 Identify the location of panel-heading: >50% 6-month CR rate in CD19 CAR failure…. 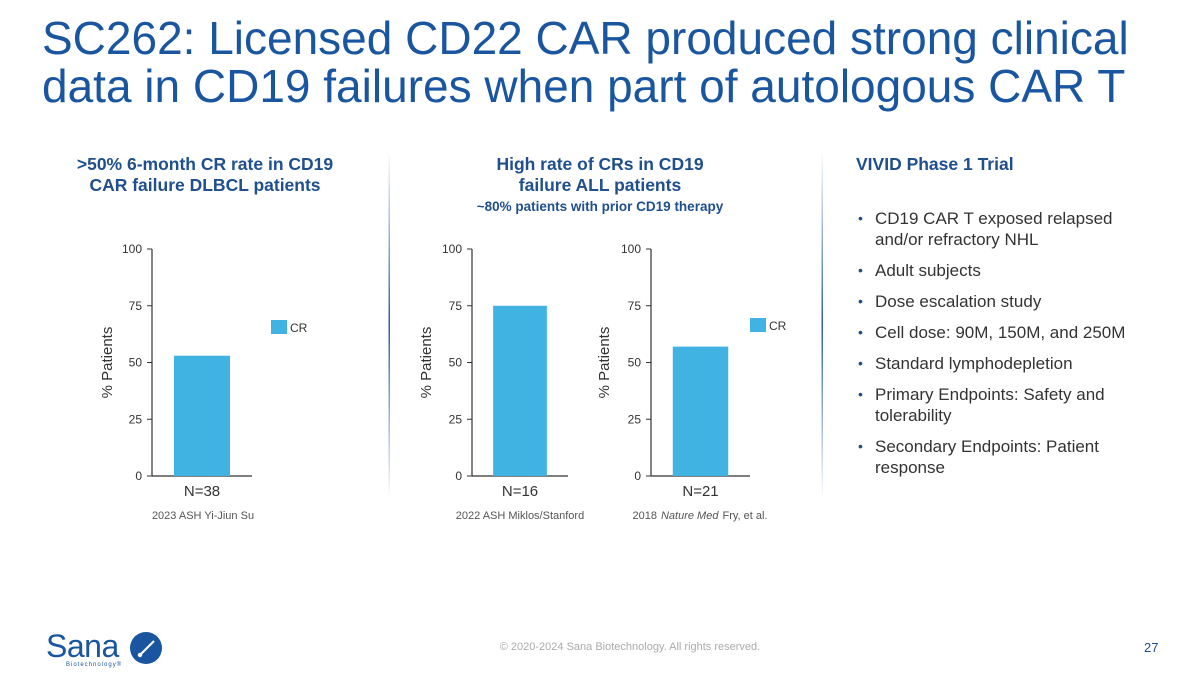
(205, 175).